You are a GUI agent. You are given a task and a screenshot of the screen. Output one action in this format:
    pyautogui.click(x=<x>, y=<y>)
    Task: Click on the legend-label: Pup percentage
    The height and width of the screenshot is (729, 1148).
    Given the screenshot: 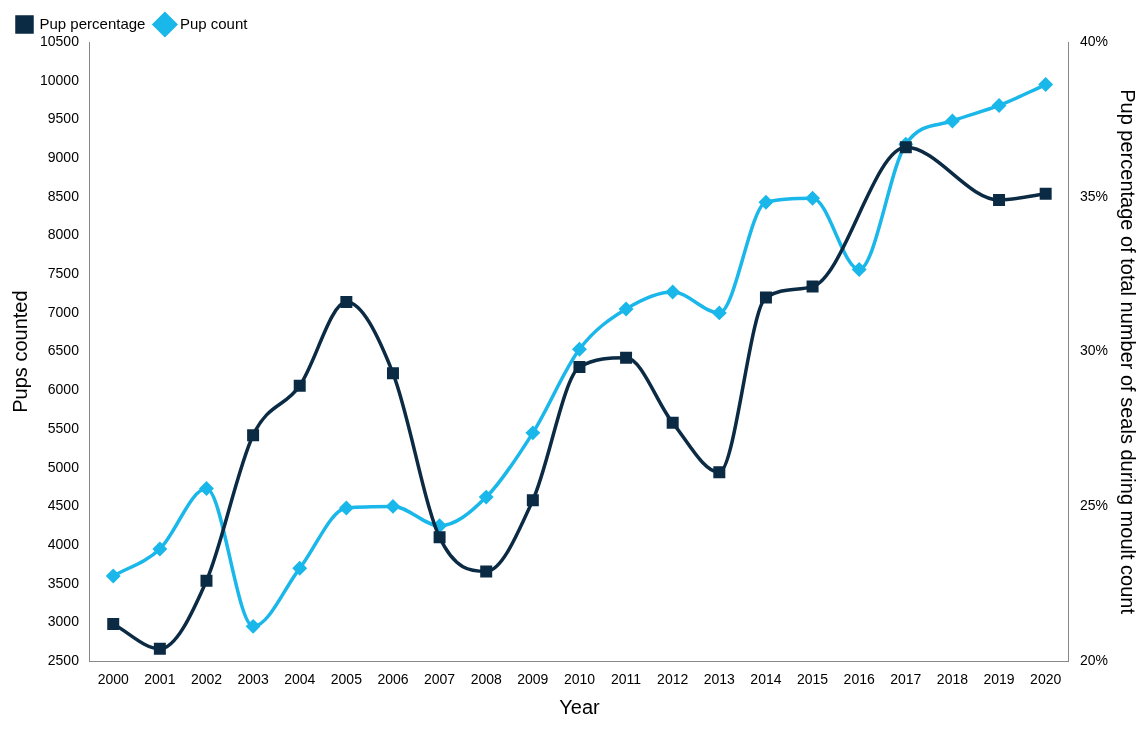 What is the action you would take?
    pyautogui.click(x=92, y=23)
    